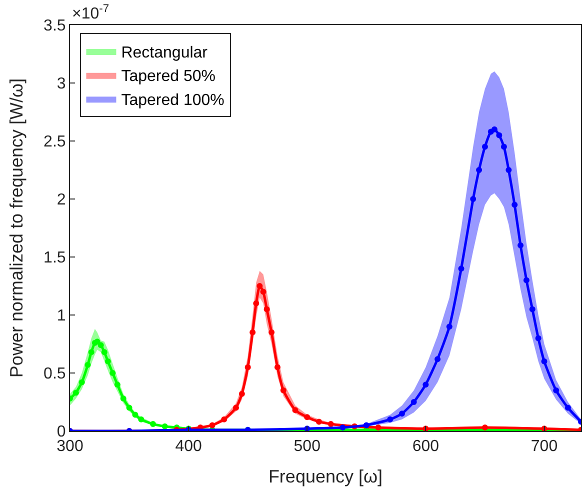 This screenshot has width=587, height=491. I want to click on x-tick-label: 600, so click(426, 447).